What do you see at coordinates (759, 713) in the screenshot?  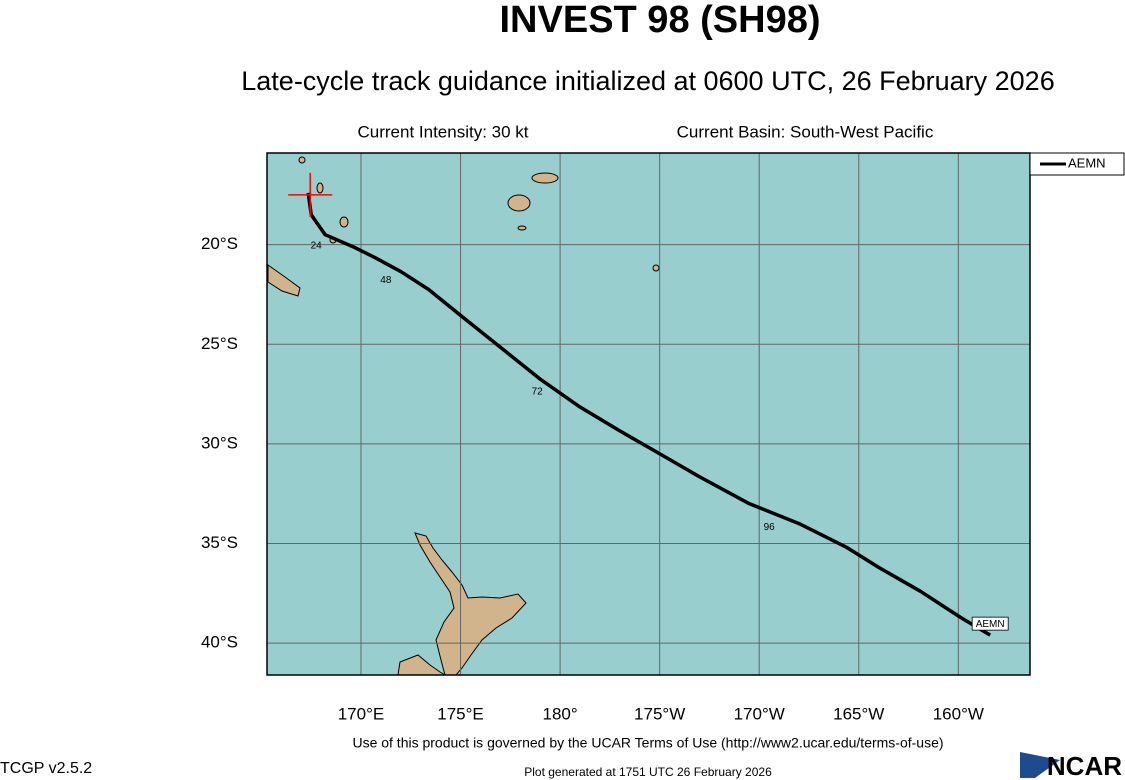 I see `x-tick-label: 170°W` at bounding box center [759, 713].